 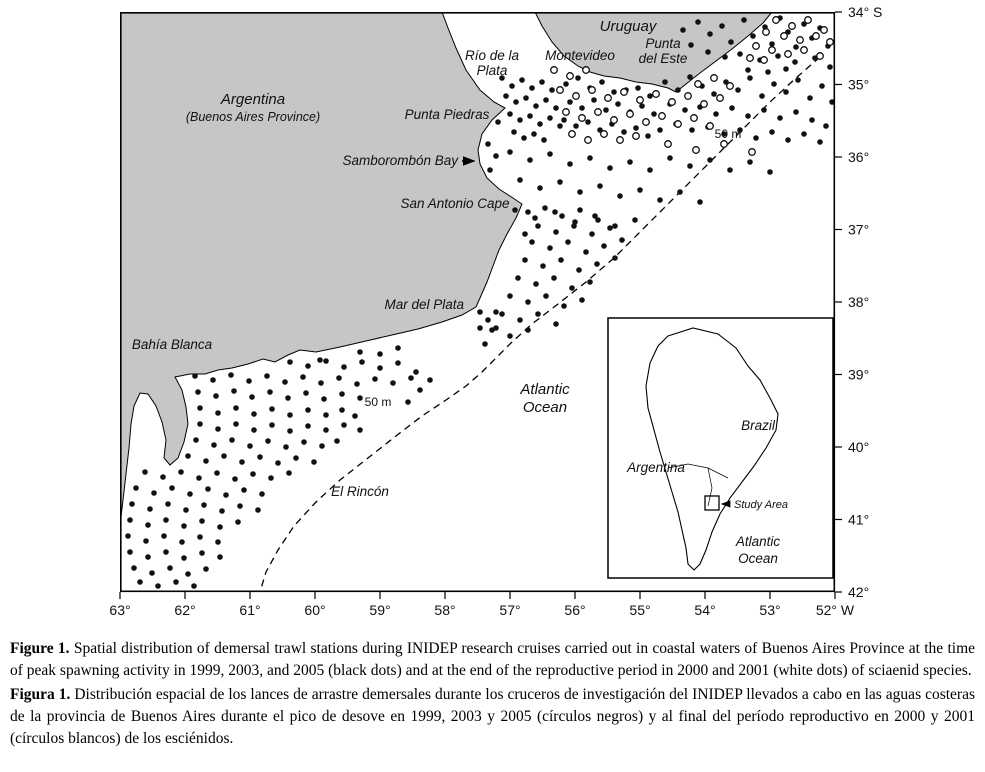 What do you see at coordinates (424, 304) in the screenshot?
I see `label-mar-del-plata: Mar del Plata` at bounding box center [424, 304].